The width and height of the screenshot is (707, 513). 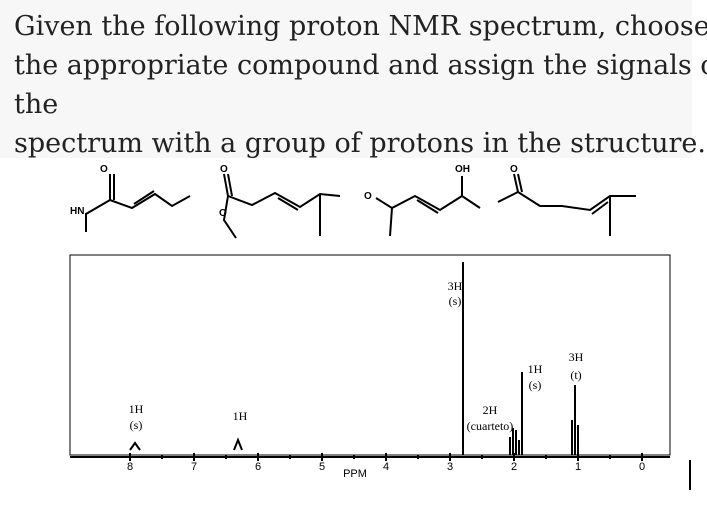 What do you see at coordinates (258, 467) in the screenshot?
I see `tick-label: 6` at bounding box center [258, 467].